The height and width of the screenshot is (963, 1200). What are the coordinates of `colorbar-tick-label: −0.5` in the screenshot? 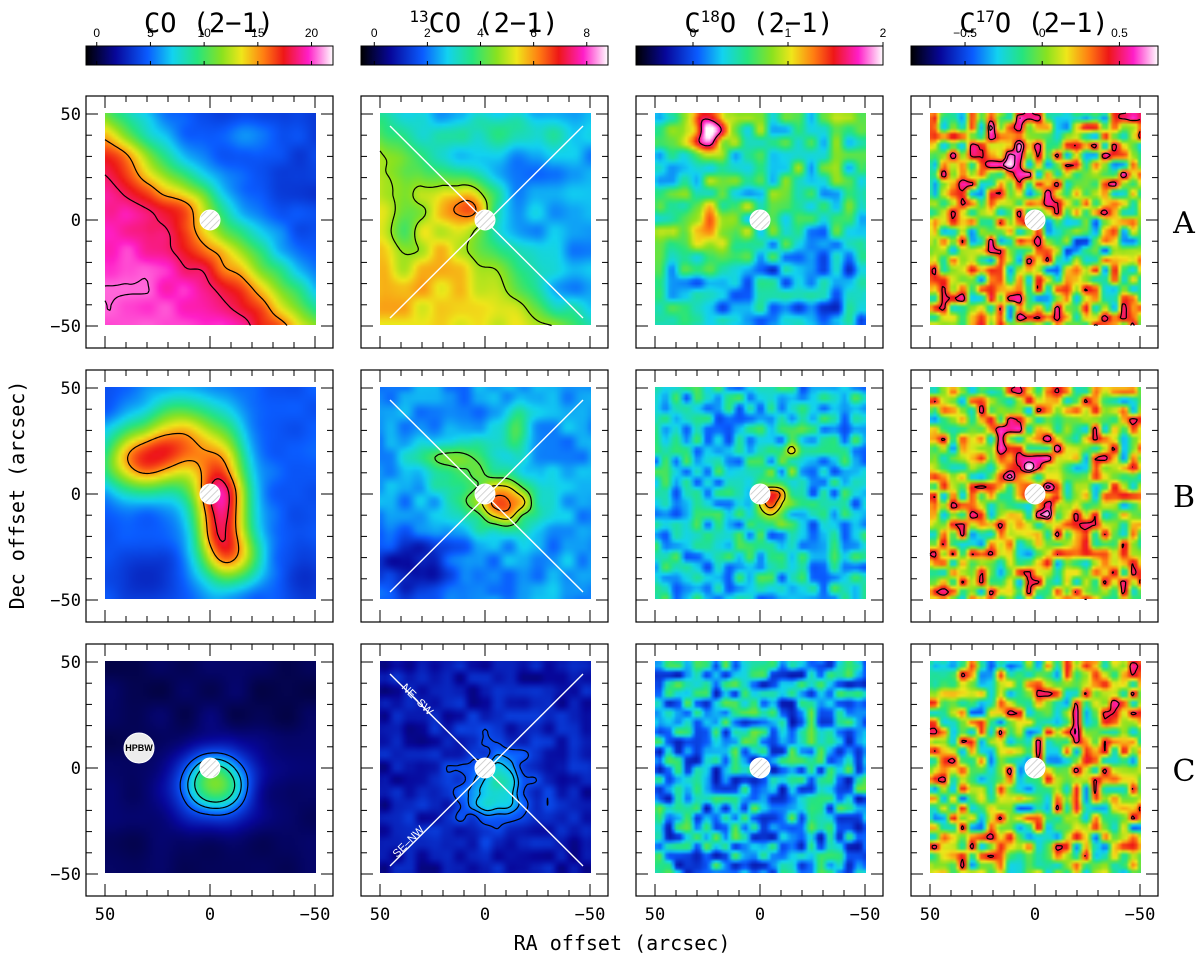 It's located at (965, 33).